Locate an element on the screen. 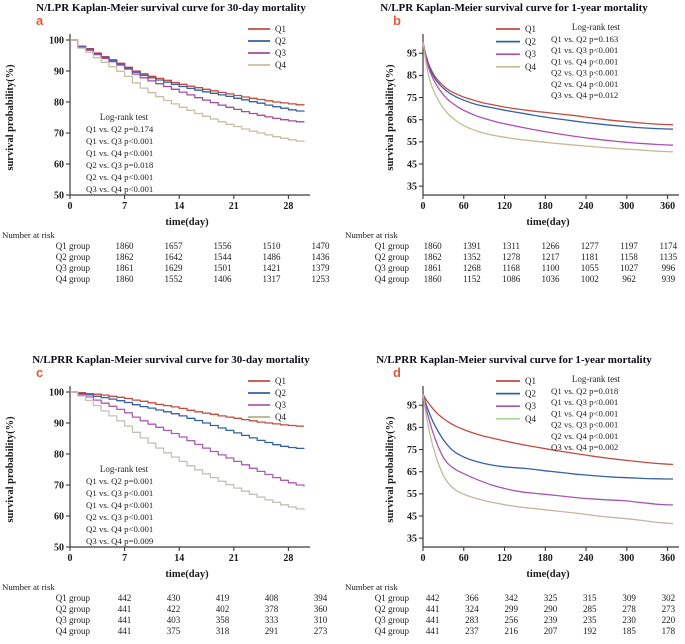  logrank-line: Q1 vs. Q2 p=0.163 is located at coordinates (585, 39).